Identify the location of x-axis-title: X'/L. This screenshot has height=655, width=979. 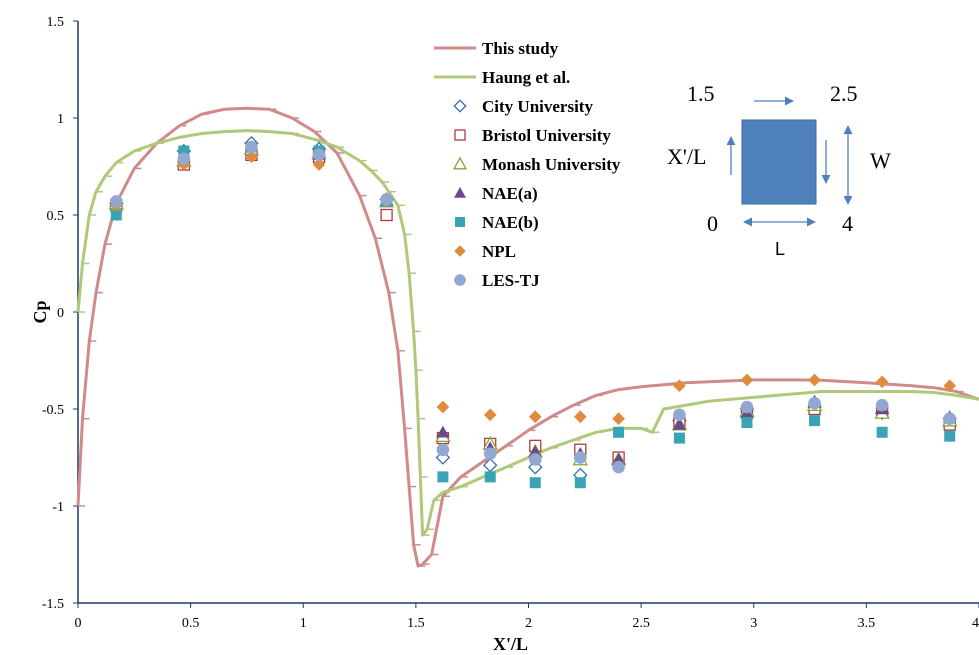
(510, 644).